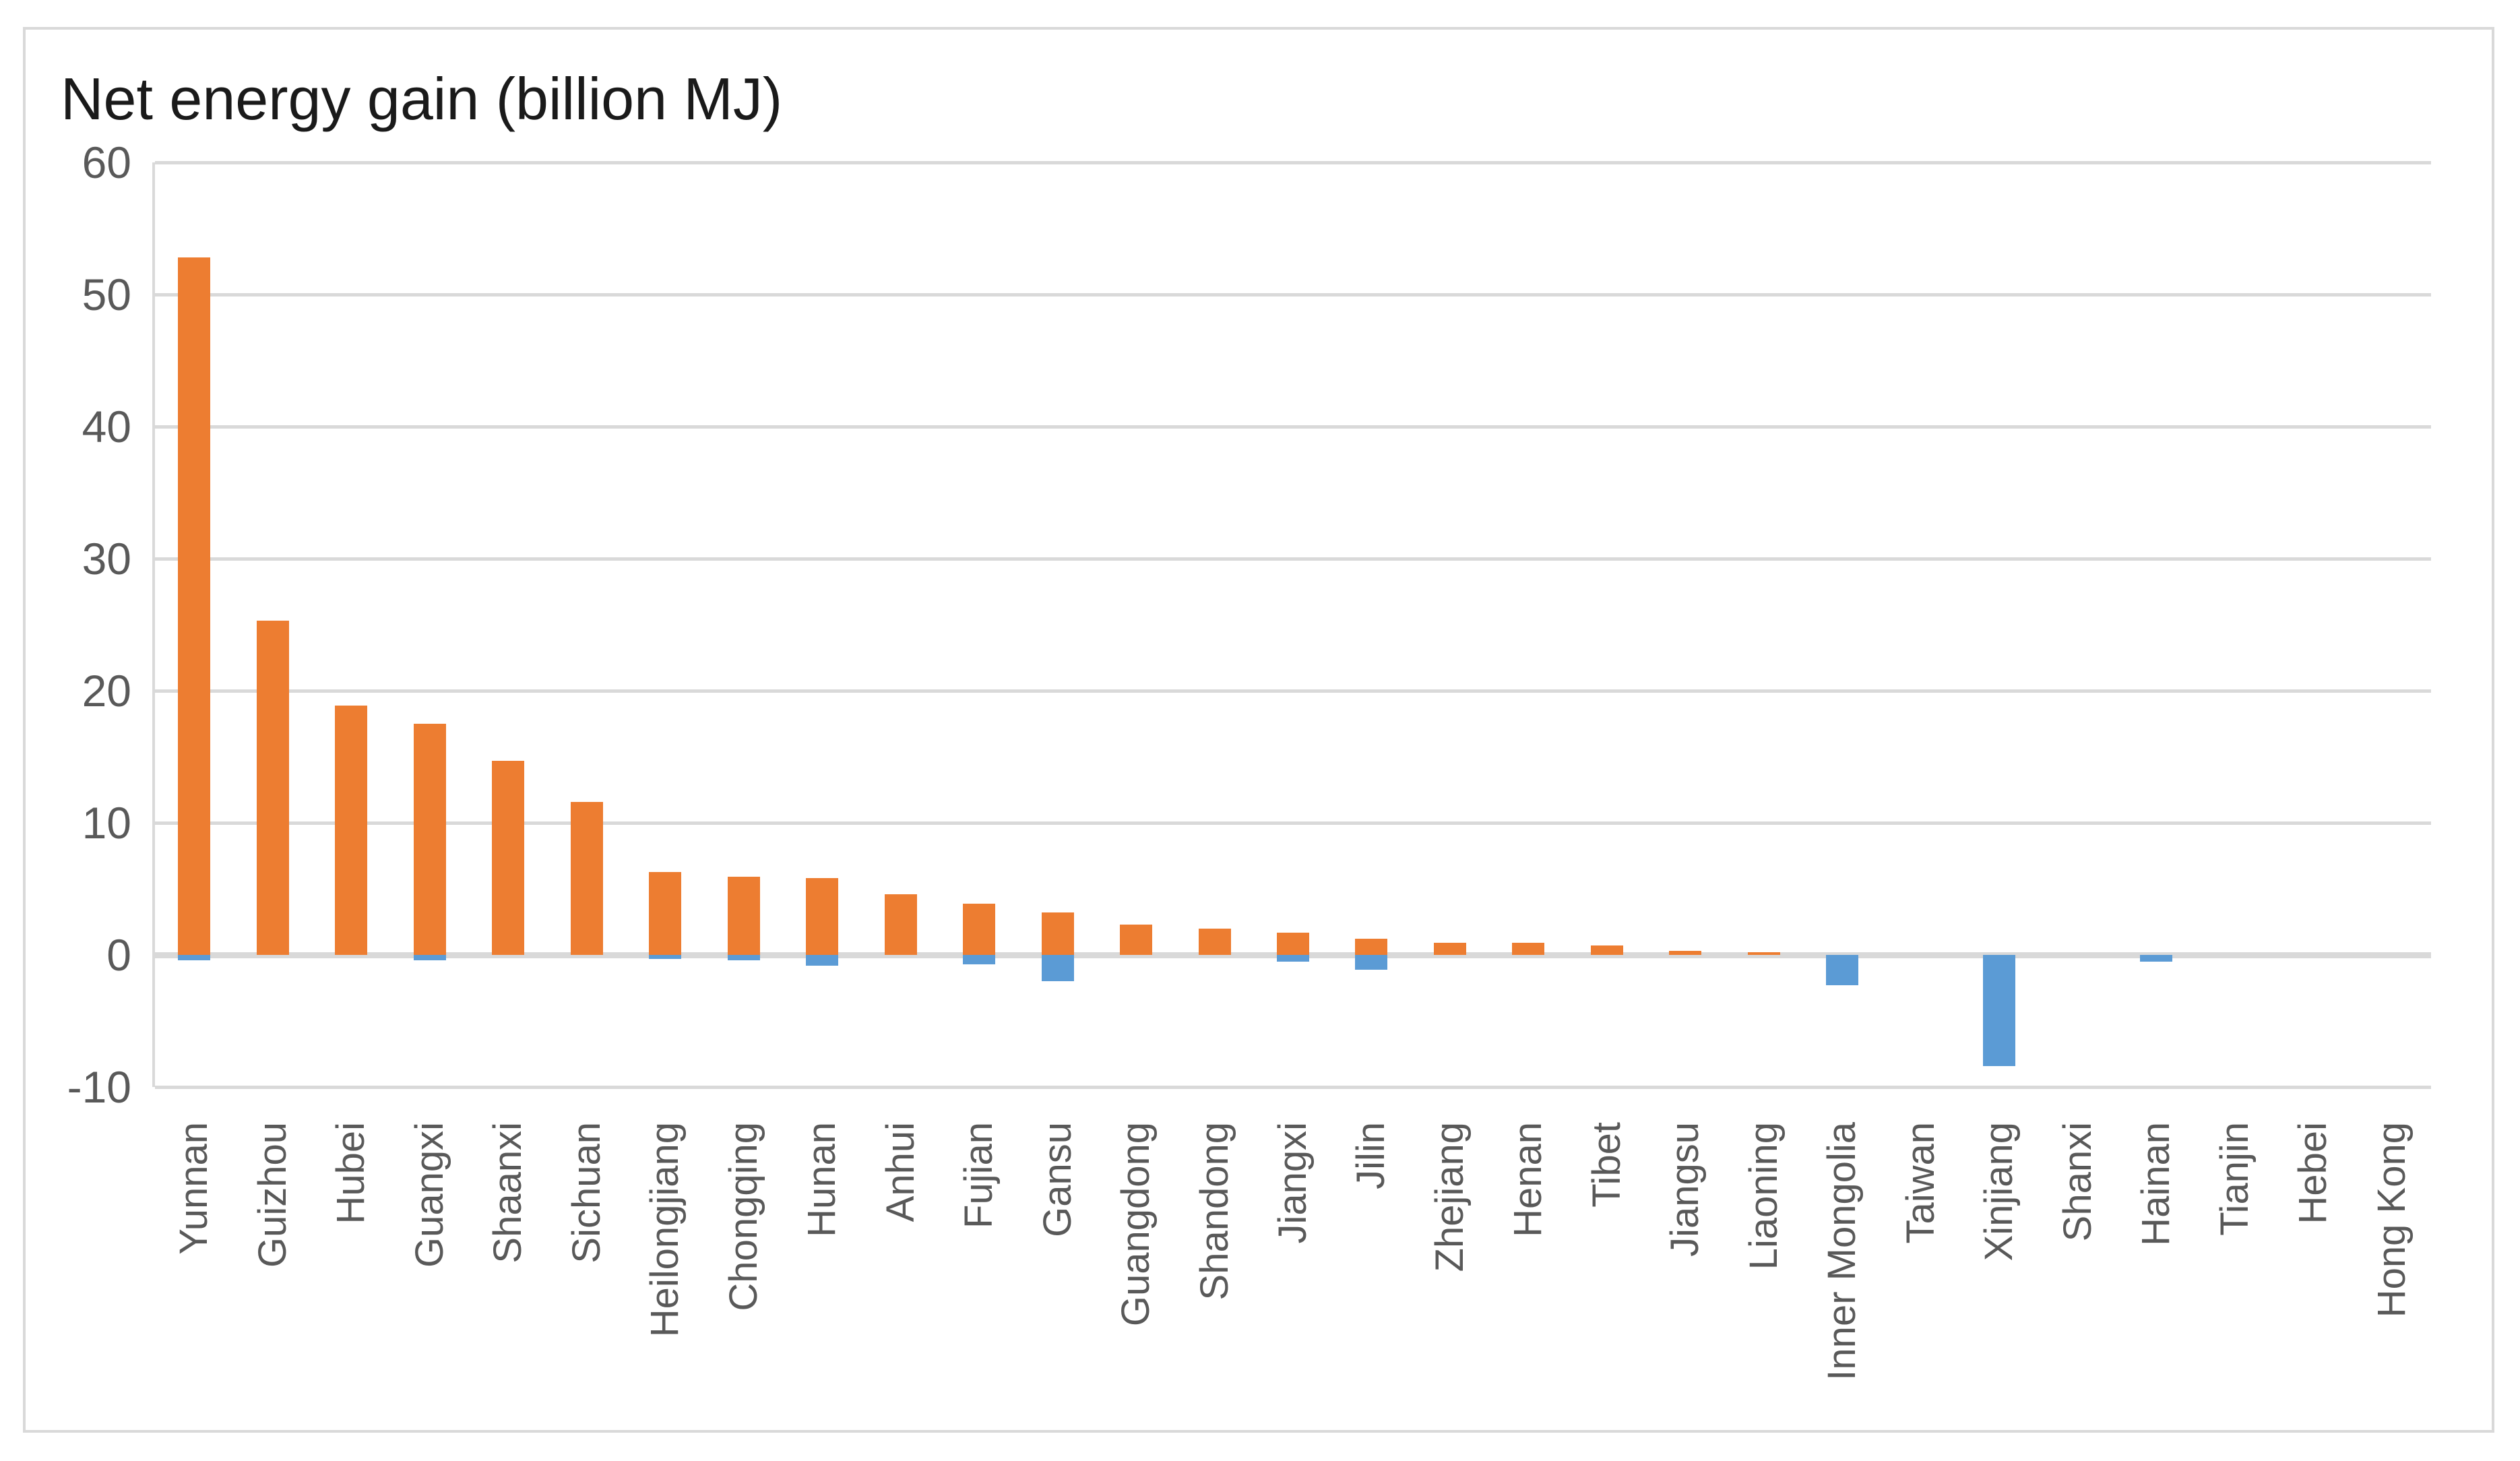  What do you see at coordinates (1057, 968) in the screenshot?
I see `bar-negative-gansu` at bounding box center [1057, 968].